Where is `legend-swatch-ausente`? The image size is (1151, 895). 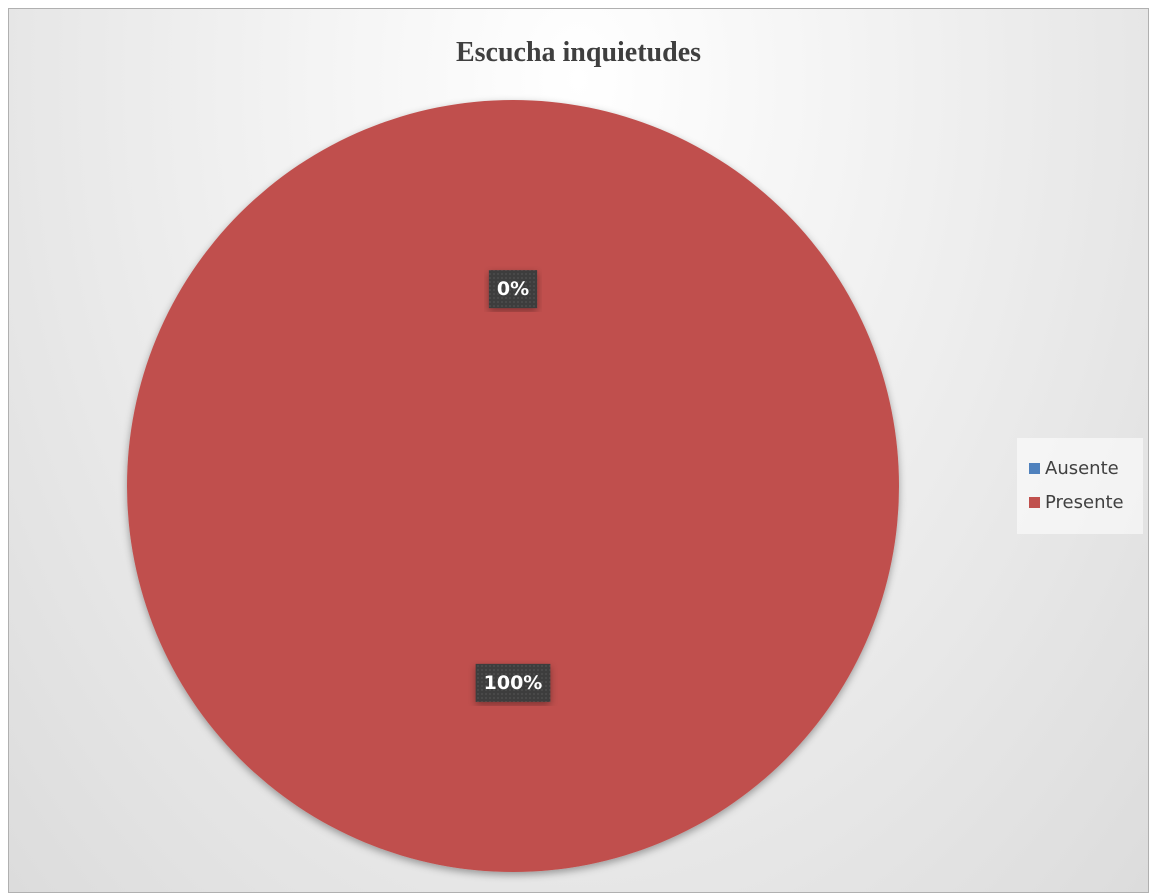
legend-swatch-ausente is located at coordinates (1034, 468).